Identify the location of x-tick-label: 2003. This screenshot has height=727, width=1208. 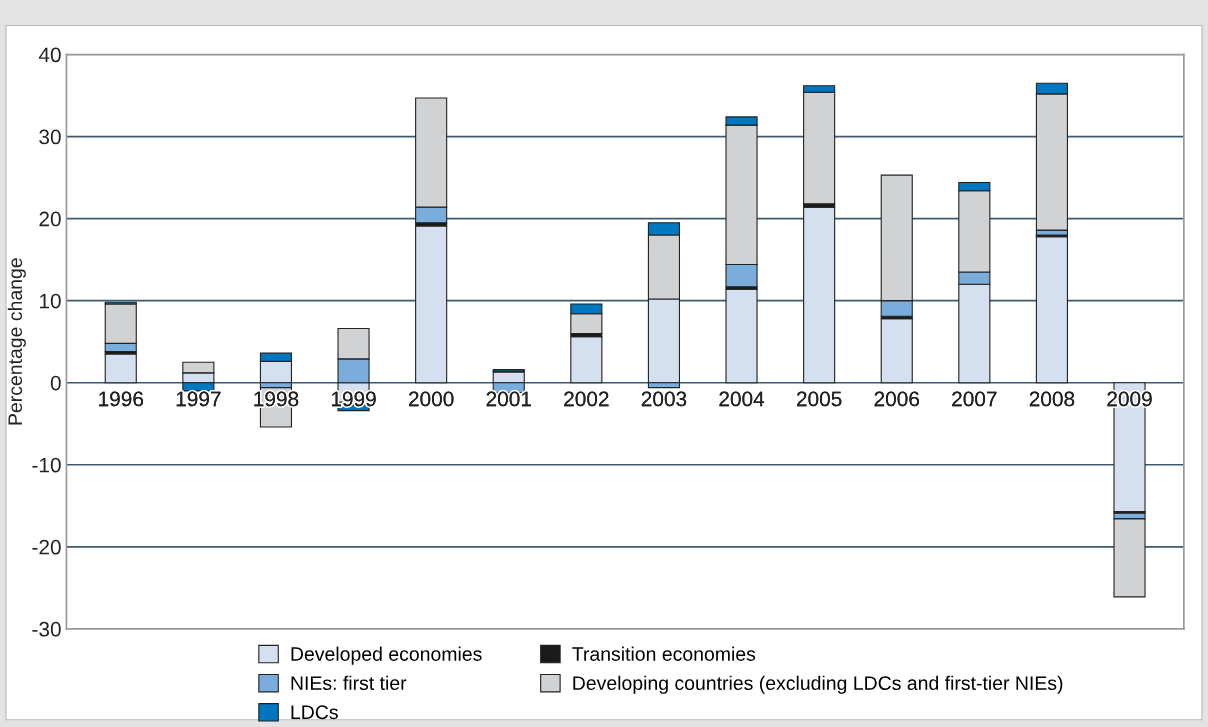
(664, 399).